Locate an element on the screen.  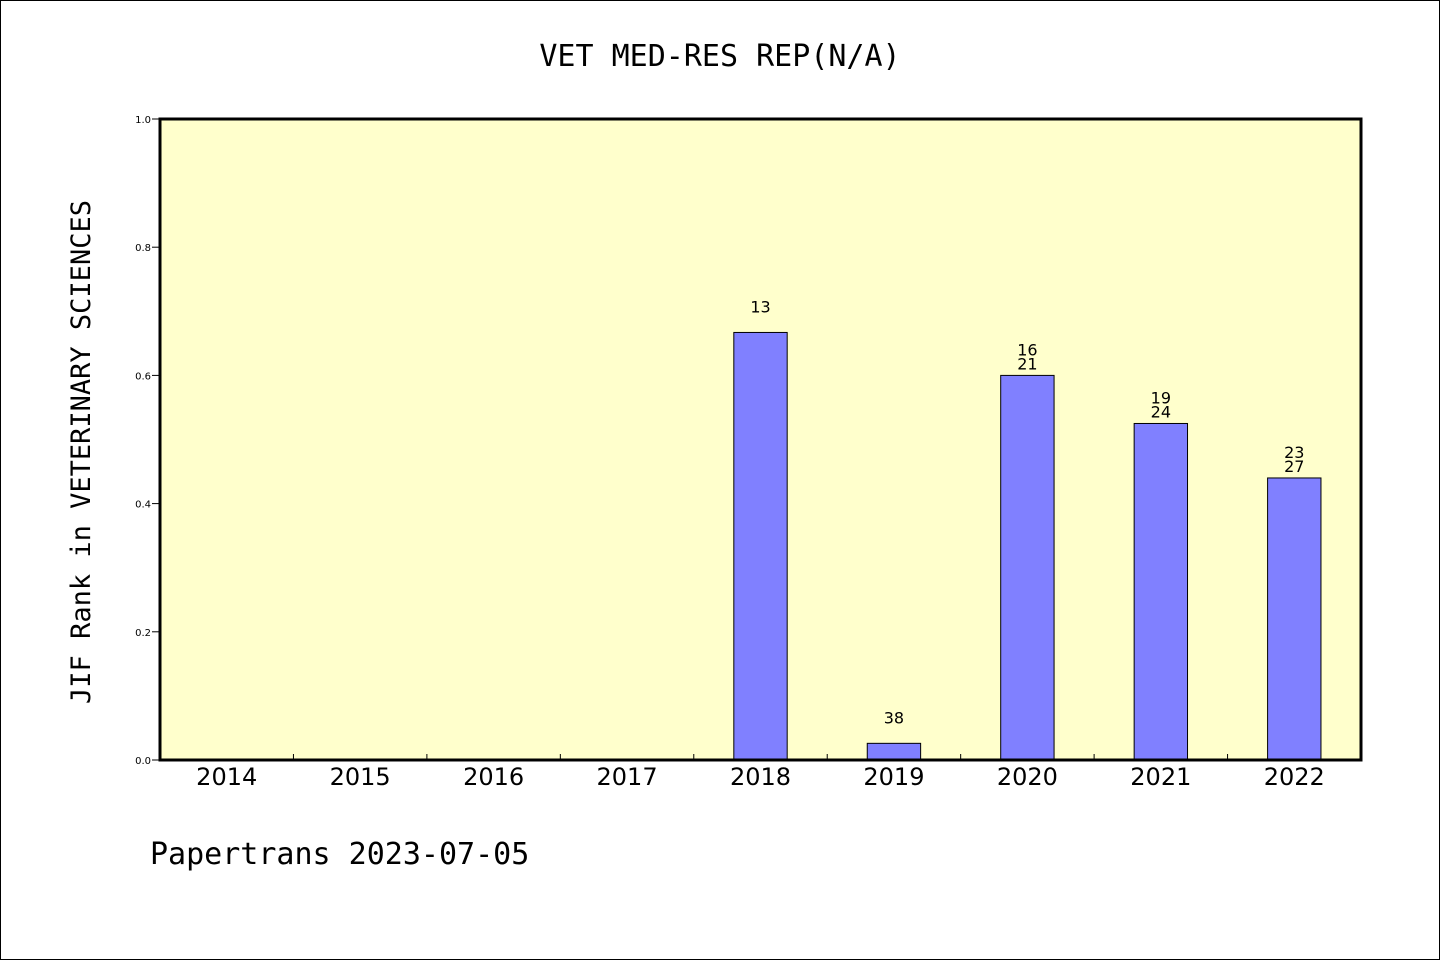
x-axis-ticks: 2014 2015 2016 2017 2018 2019 2020 2021 2022 is located at coordinates (760, 772).